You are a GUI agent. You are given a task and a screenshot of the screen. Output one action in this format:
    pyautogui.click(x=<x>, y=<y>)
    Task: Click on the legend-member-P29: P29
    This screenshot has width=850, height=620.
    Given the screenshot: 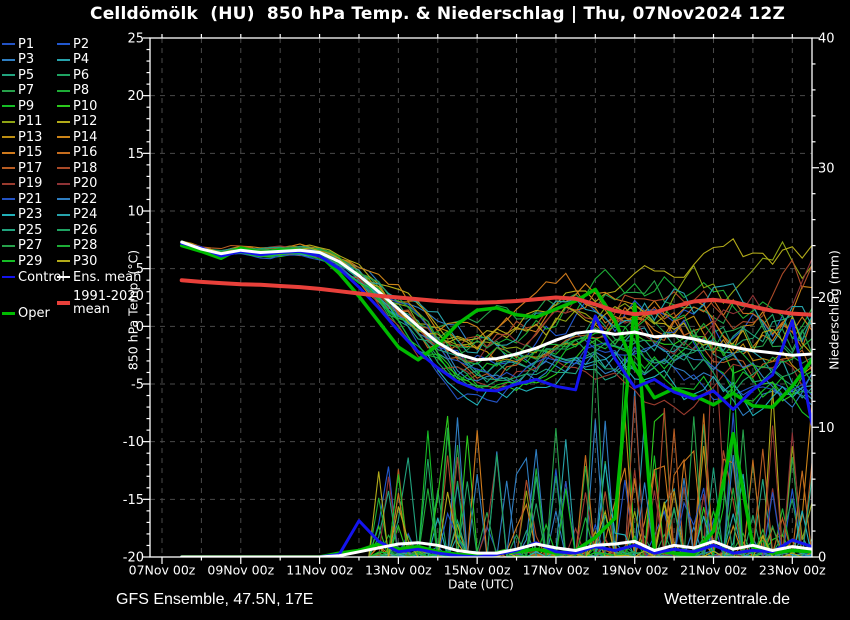 What is the action you would take?
    pyautogui.click(x=22, y=261)
    